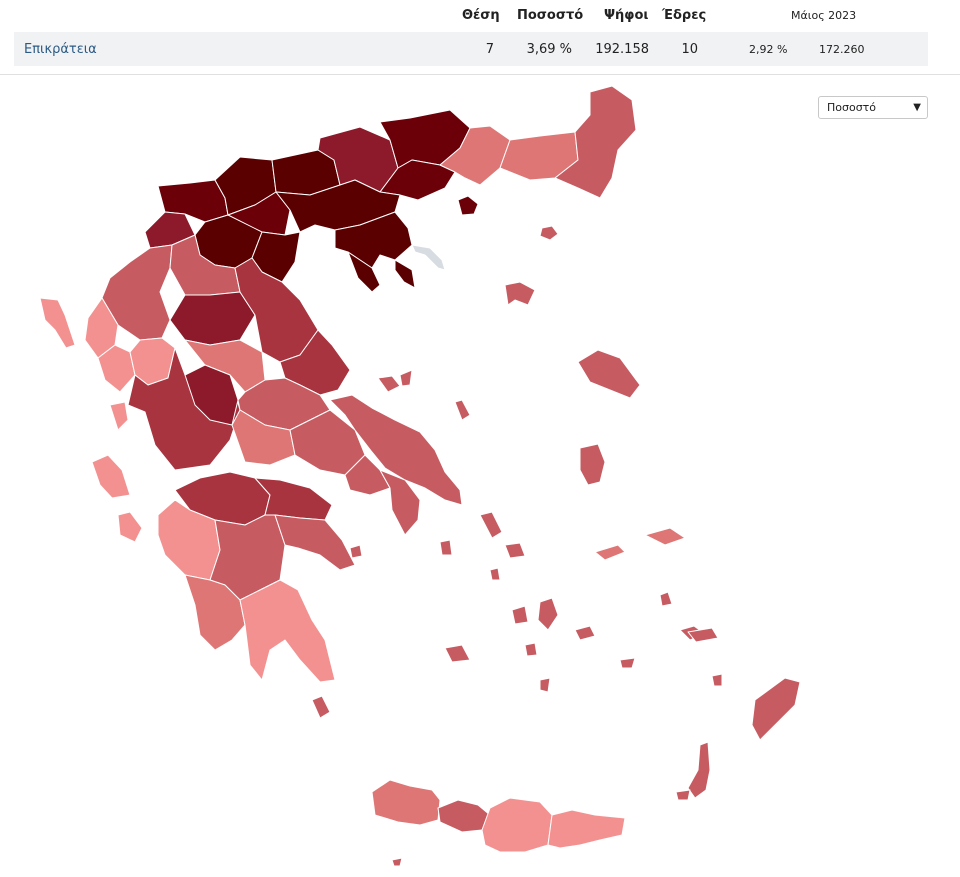 The height and width of the screenshot is (877, 960). What do you see at coordinates (481, 15) in the screenshot?
I see `header-rank: Θέση` at bounding box center [481, 15].